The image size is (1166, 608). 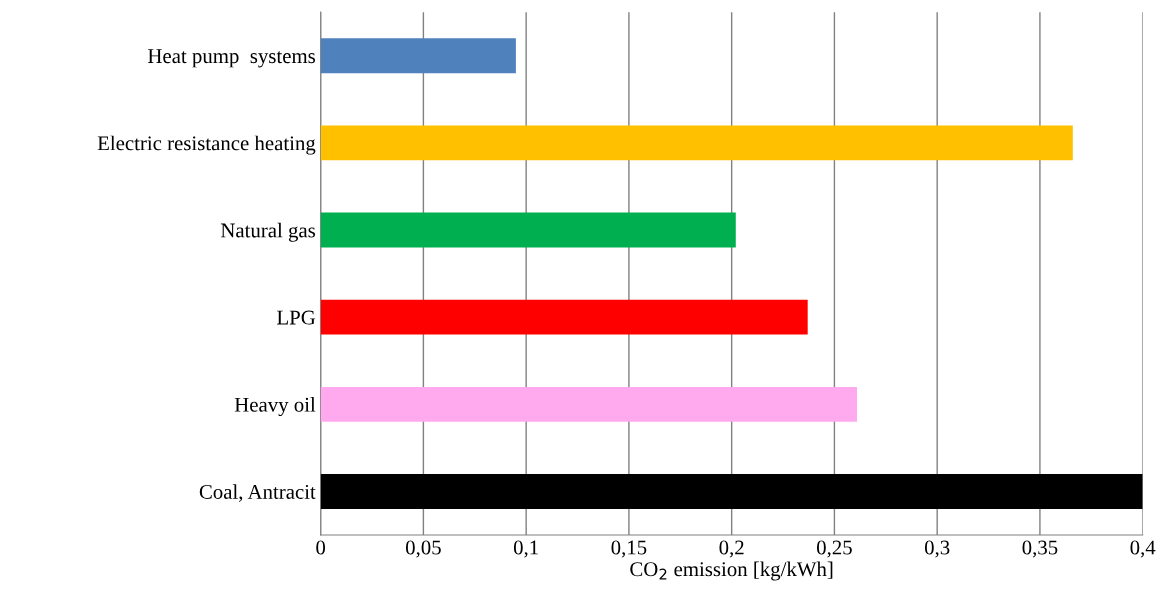 What do you see at coordinates (629, 549) in the screenshot?
I see `x-tick-label: 0,15` at bounding box center [629, 549].